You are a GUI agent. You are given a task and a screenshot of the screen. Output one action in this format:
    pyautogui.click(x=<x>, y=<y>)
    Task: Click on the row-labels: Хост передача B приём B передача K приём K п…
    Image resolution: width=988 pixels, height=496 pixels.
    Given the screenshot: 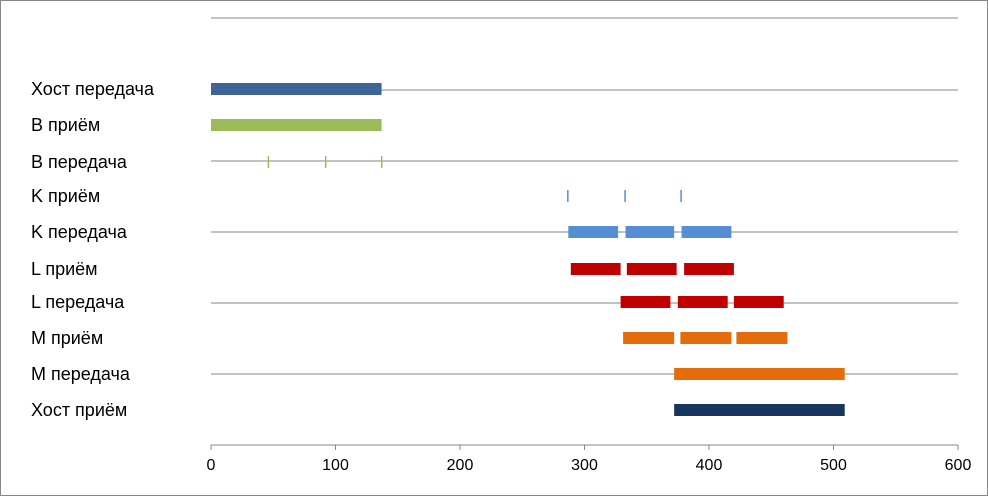 What is the action you would take?
    pyautogui.click(x=93, y=249)
    